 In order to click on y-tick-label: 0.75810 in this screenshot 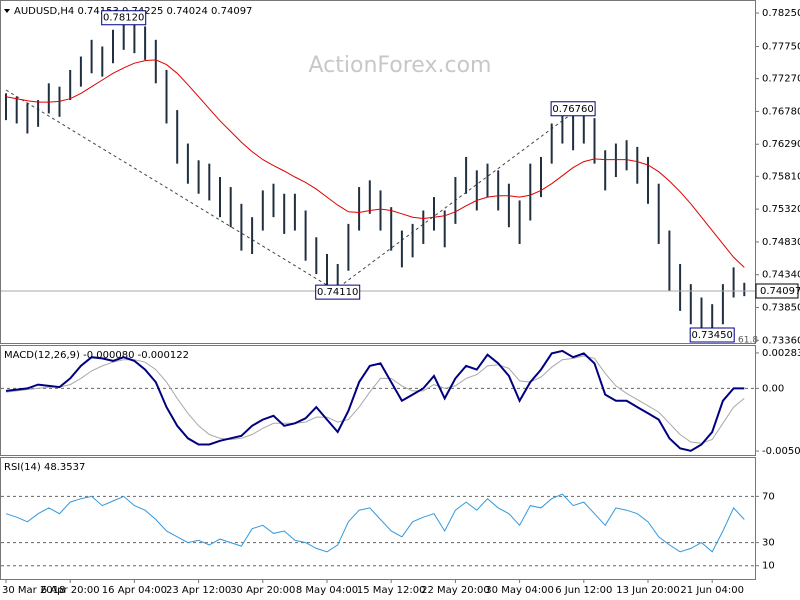, I will do `click(781, 176)`.